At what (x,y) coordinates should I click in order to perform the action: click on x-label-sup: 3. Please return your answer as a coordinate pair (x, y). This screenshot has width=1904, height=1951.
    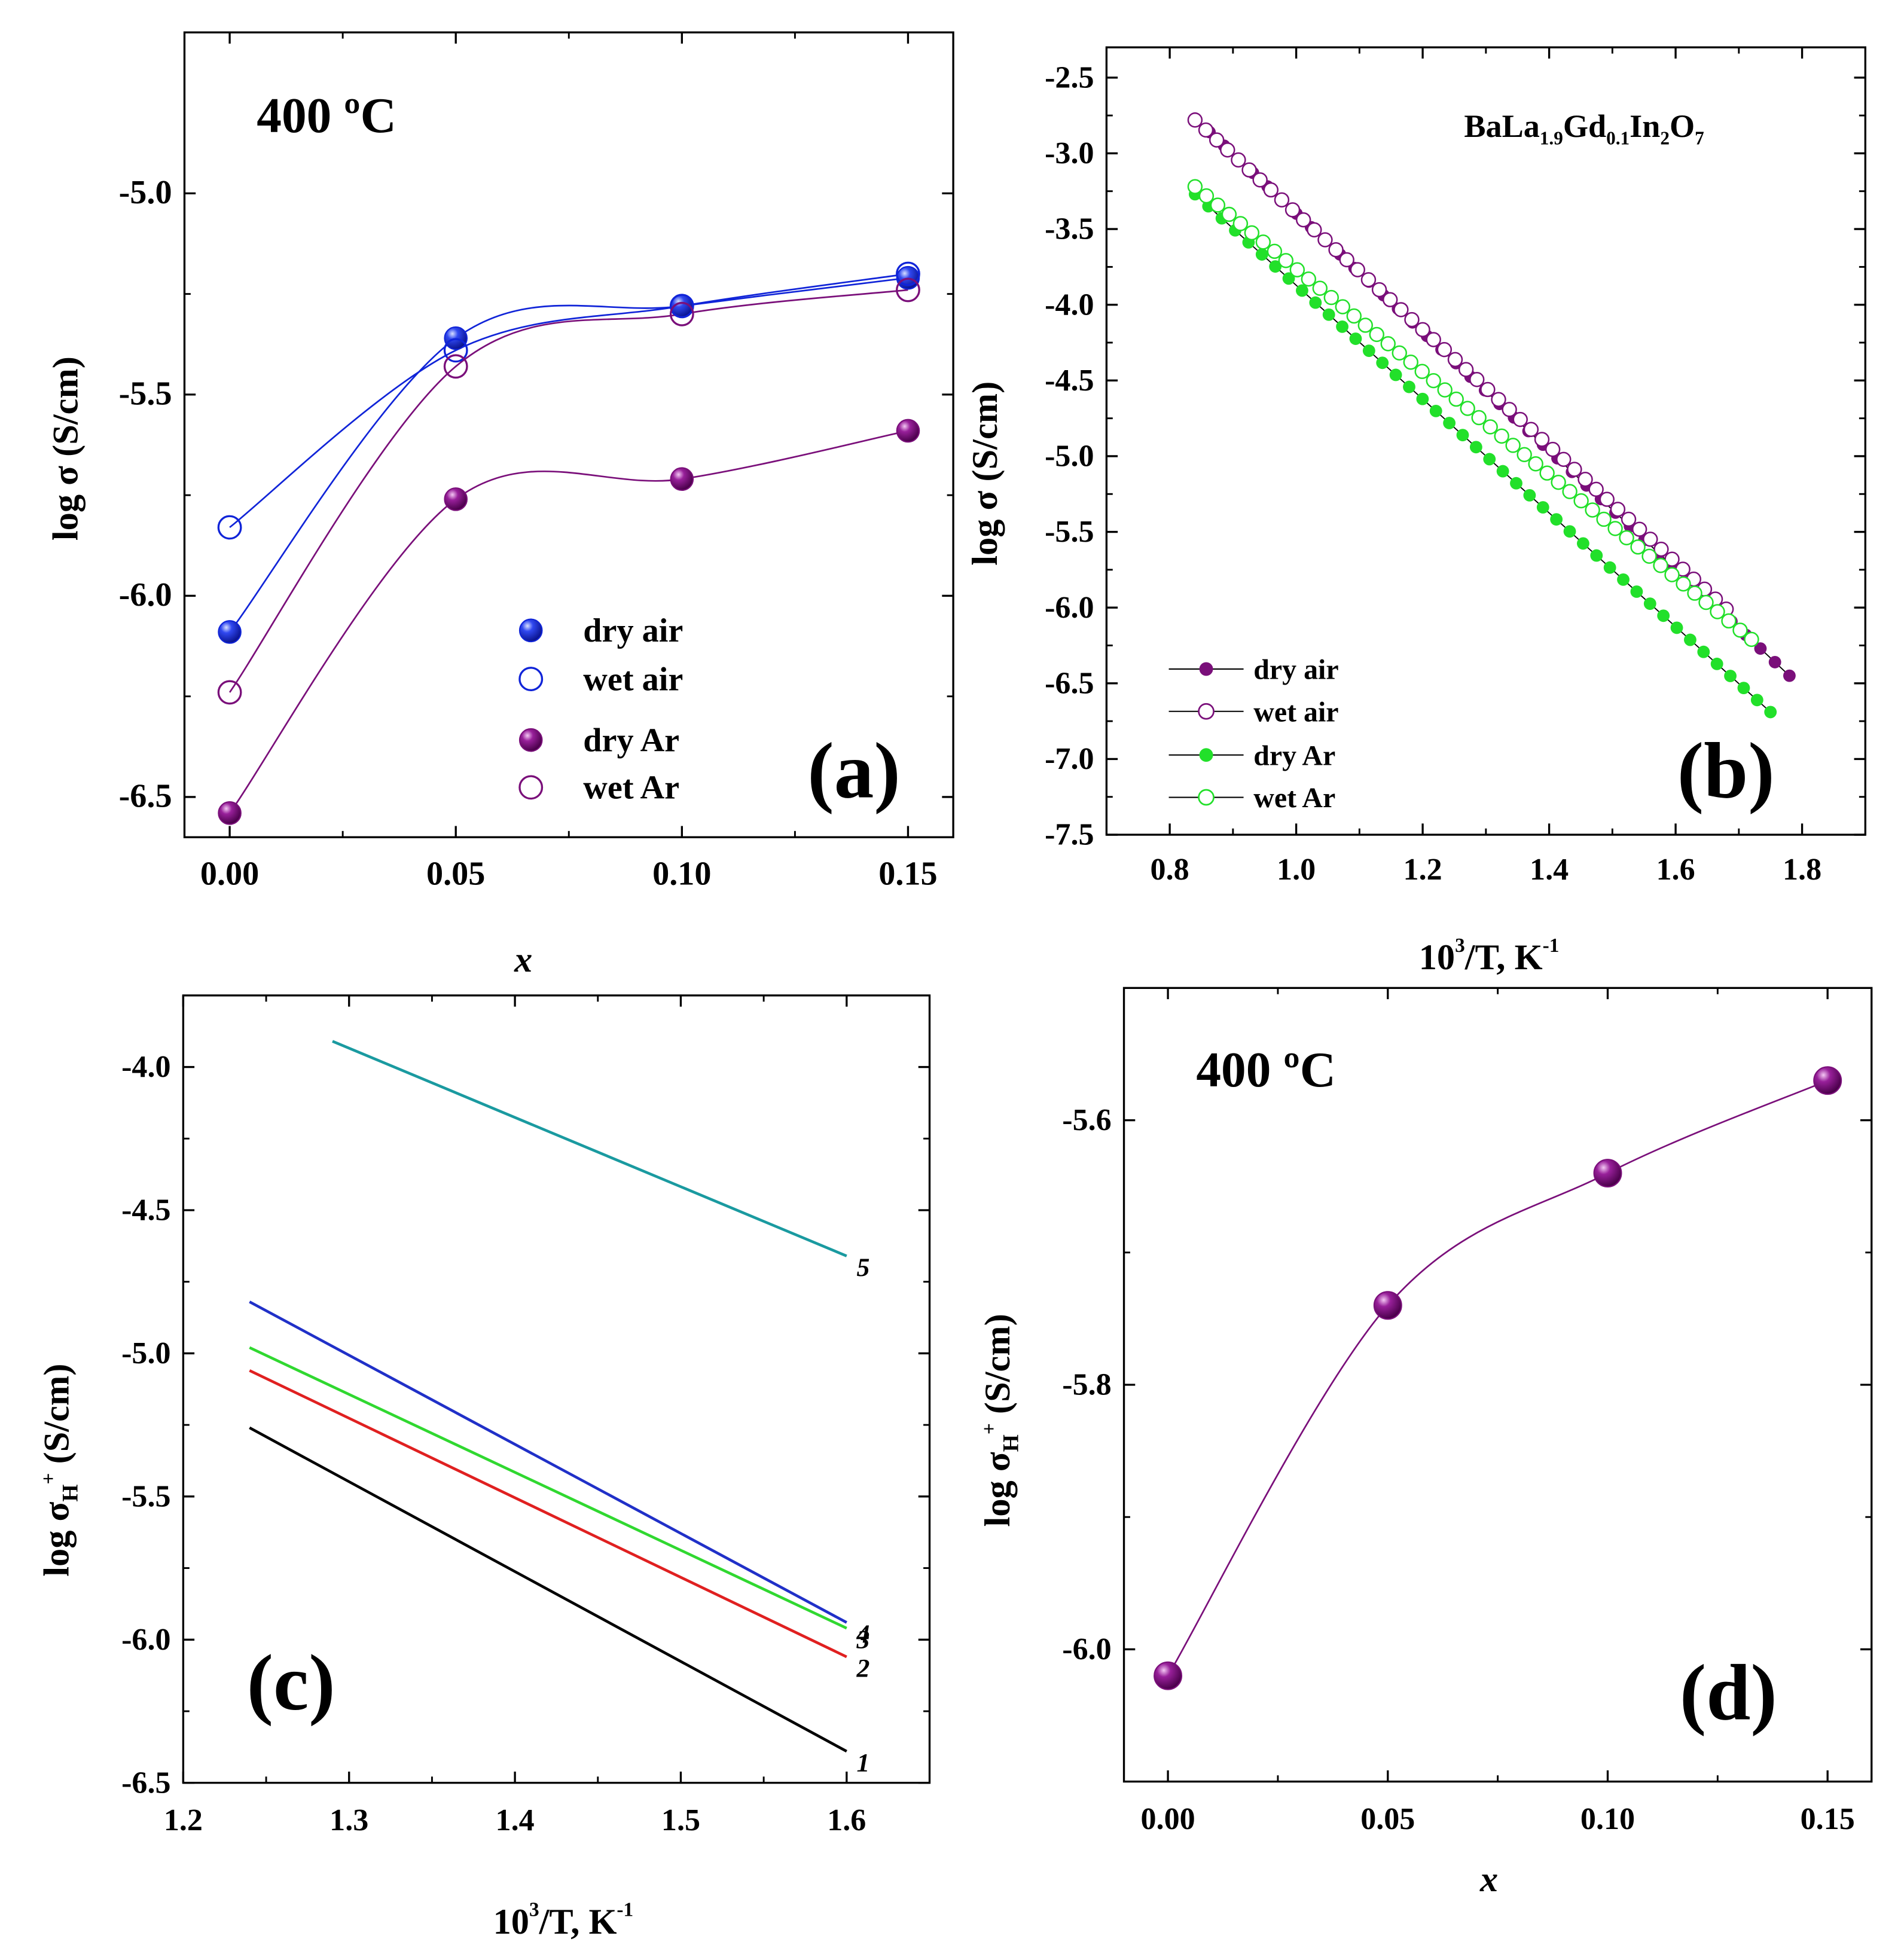
    Looking at the image, I should click on (534, 1910).